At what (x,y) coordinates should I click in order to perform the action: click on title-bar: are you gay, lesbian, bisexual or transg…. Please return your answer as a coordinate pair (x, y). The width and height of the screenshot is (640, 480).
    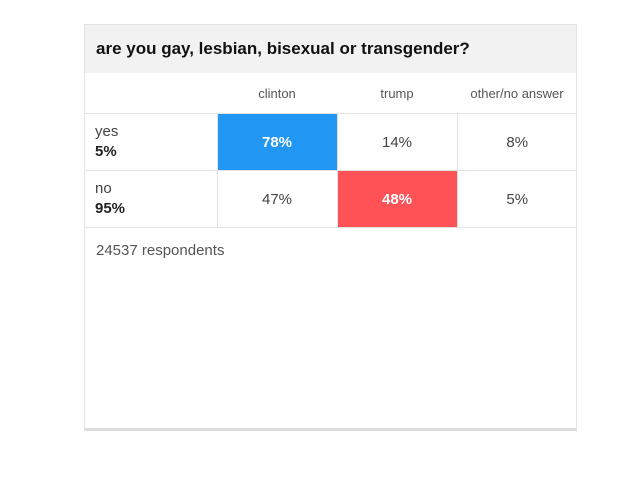
    Looking at the image, I should click on (330, 49).